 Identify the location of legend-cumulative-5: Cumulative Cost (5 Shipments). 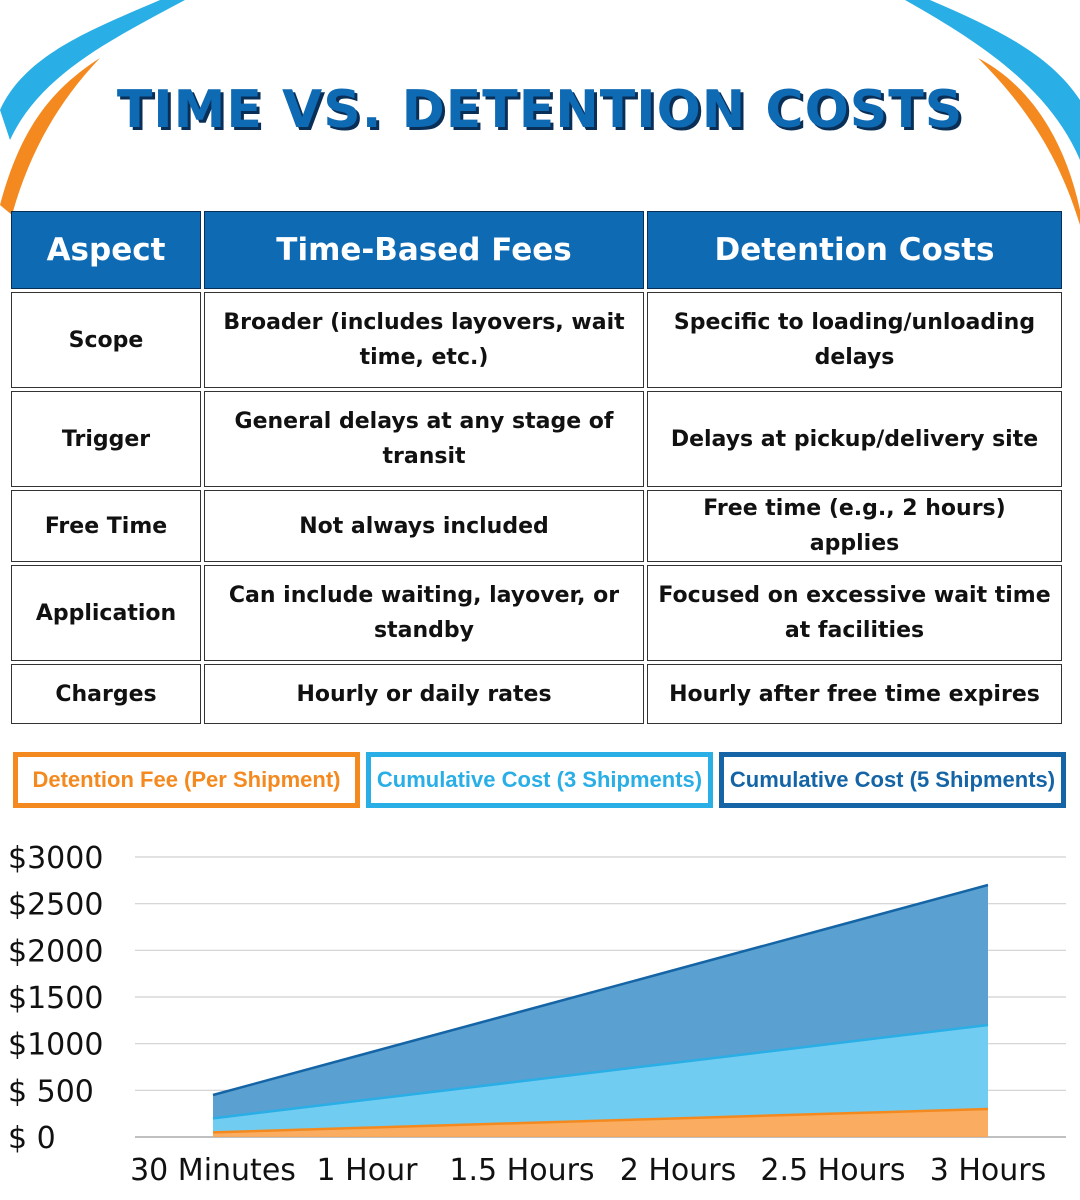
(892, 780).